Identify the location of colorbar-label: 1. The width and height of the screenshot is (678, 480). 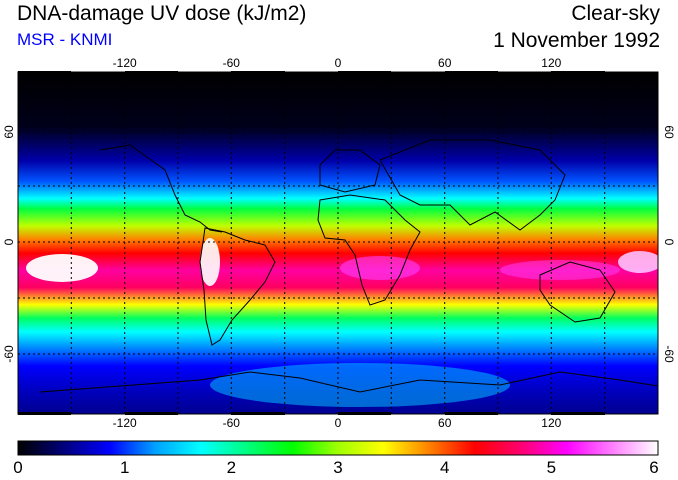
(124, 467).